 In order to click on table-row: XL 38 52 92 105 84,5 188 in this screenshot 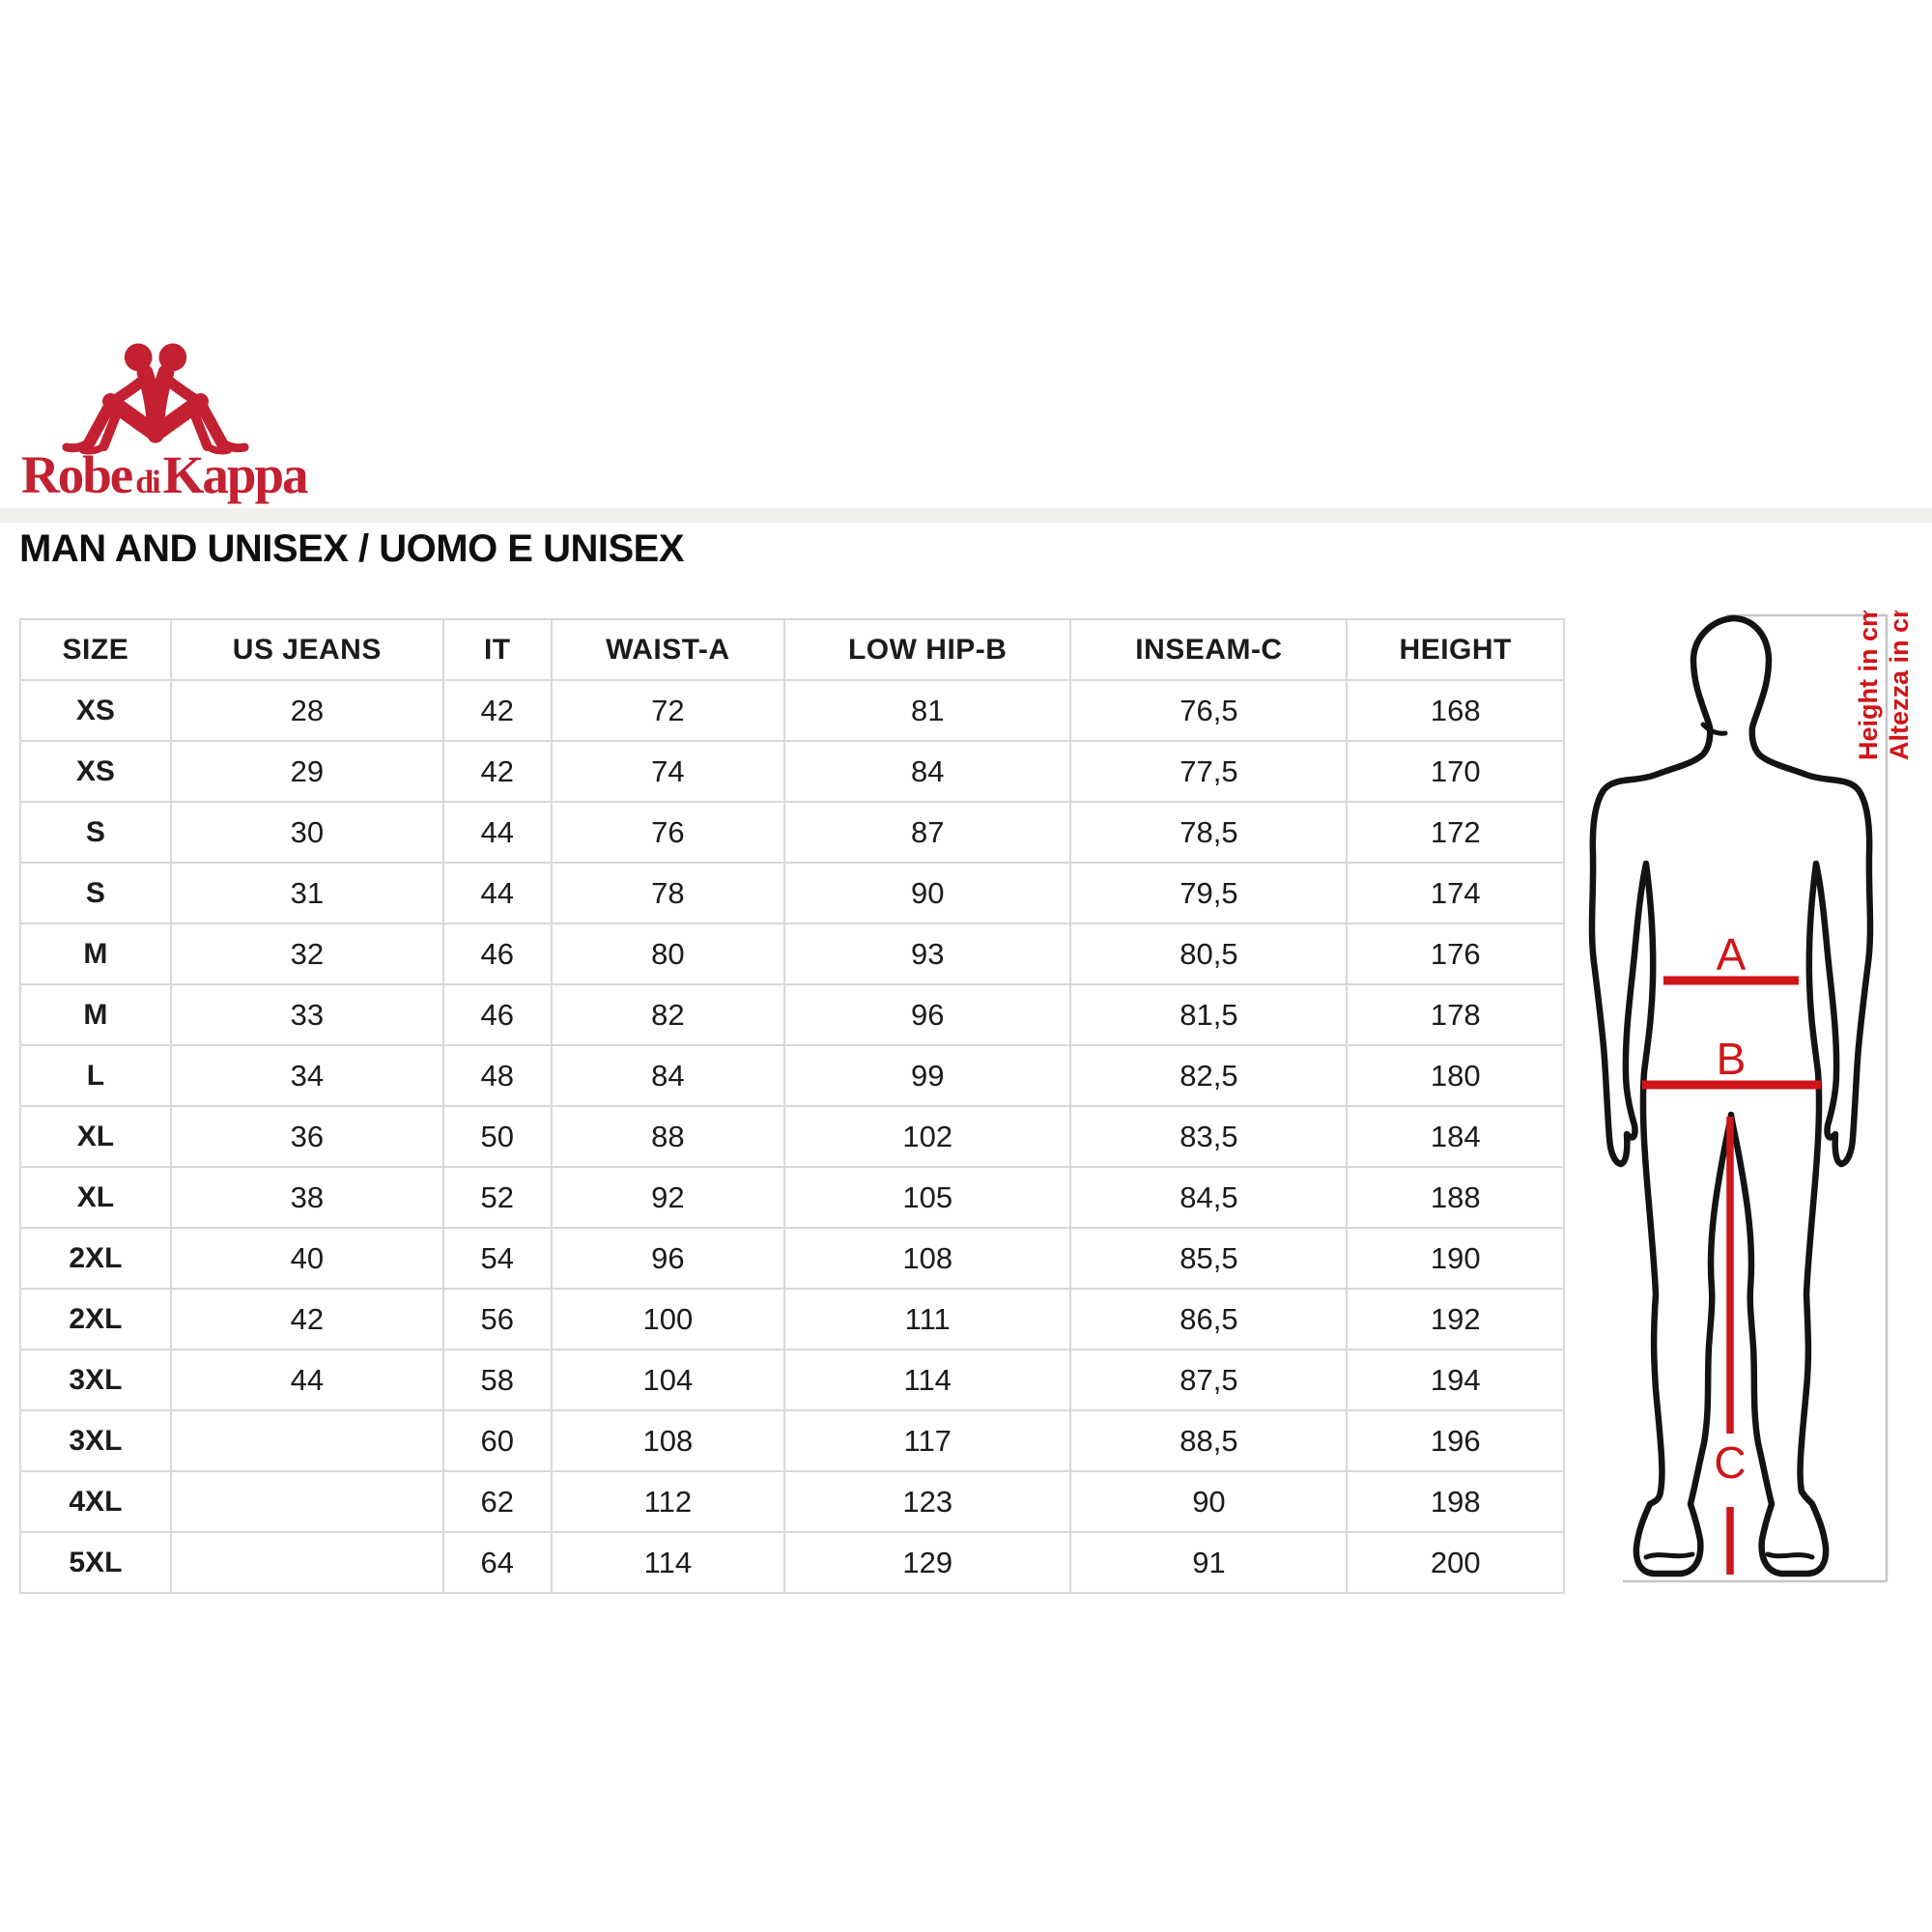, I will do `click(792, 1197)`.